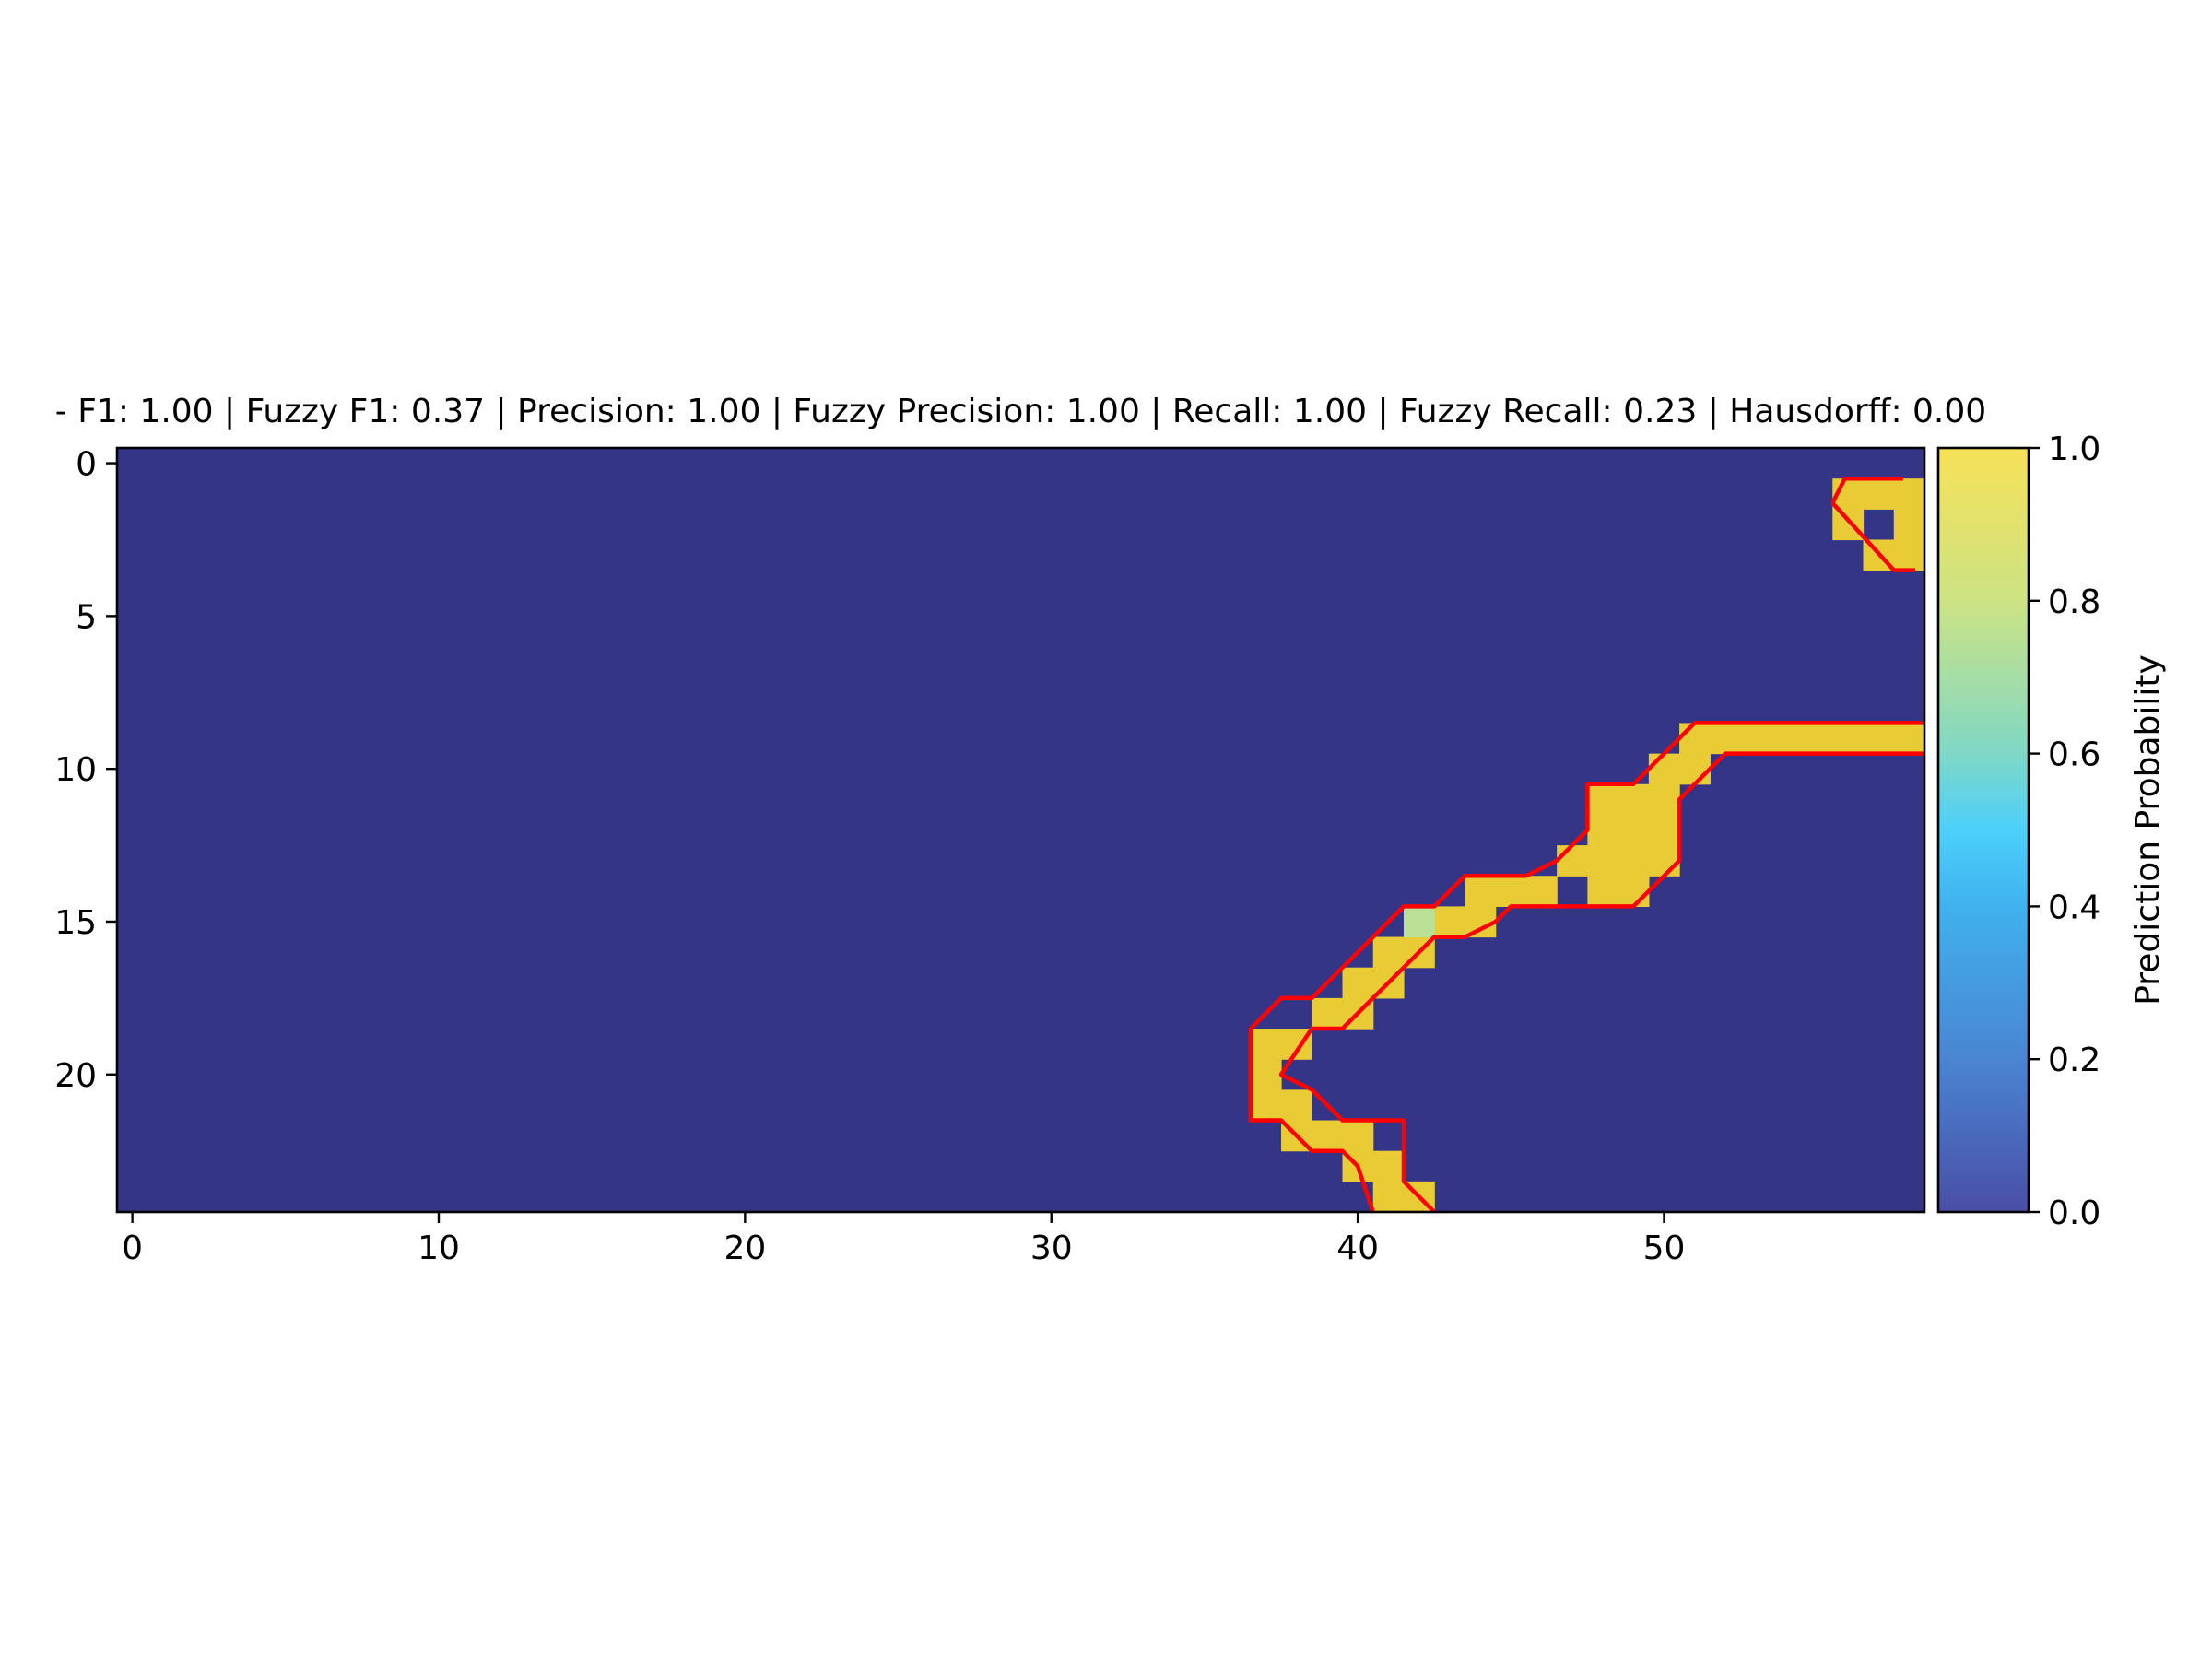  What do you see at coordinates (439, 1248) in the screenshot?
I see `x-tick-label: 10` at bounding box center [439, 1248].